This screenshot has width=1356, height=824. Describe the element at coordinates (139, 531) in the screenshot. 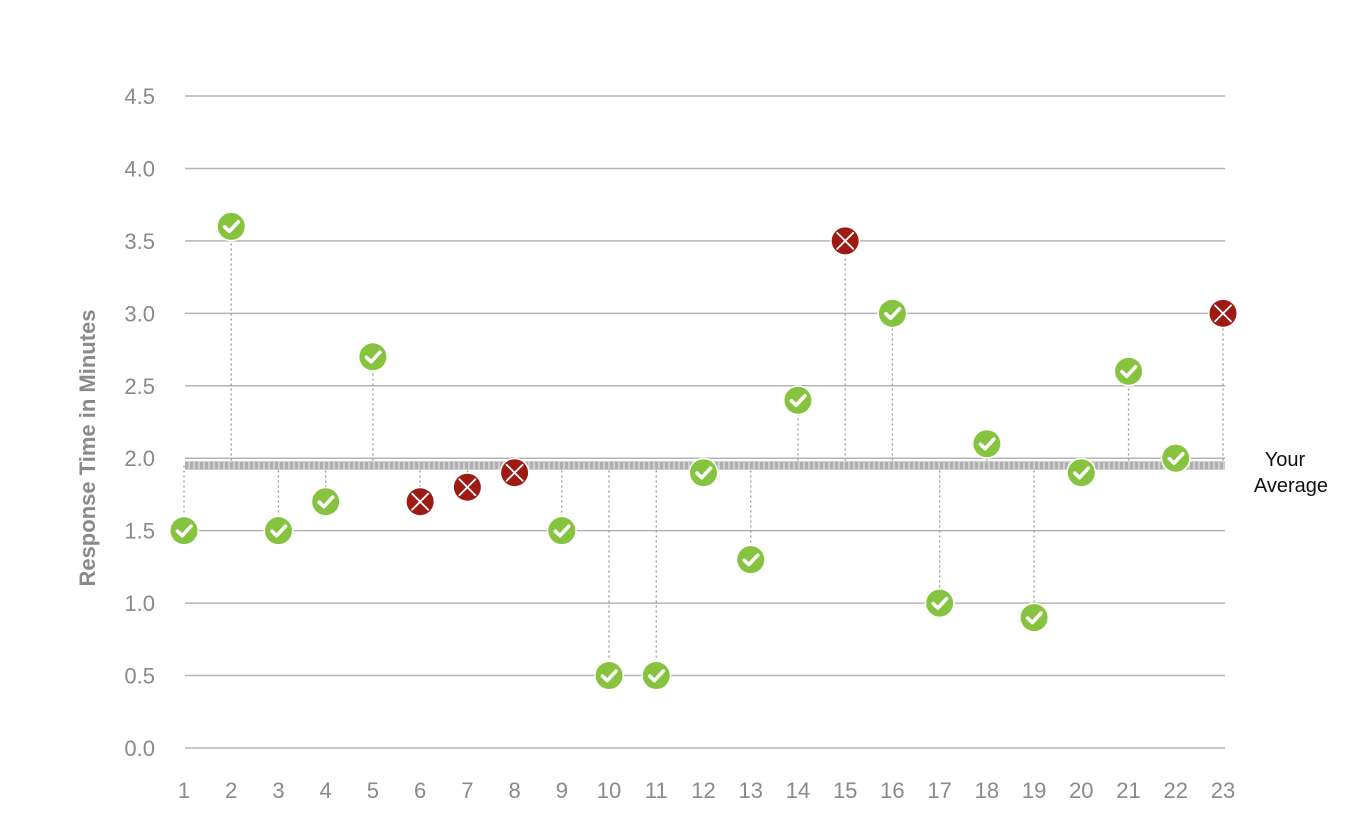

I see `y-tick-label: 1.5` at that location.